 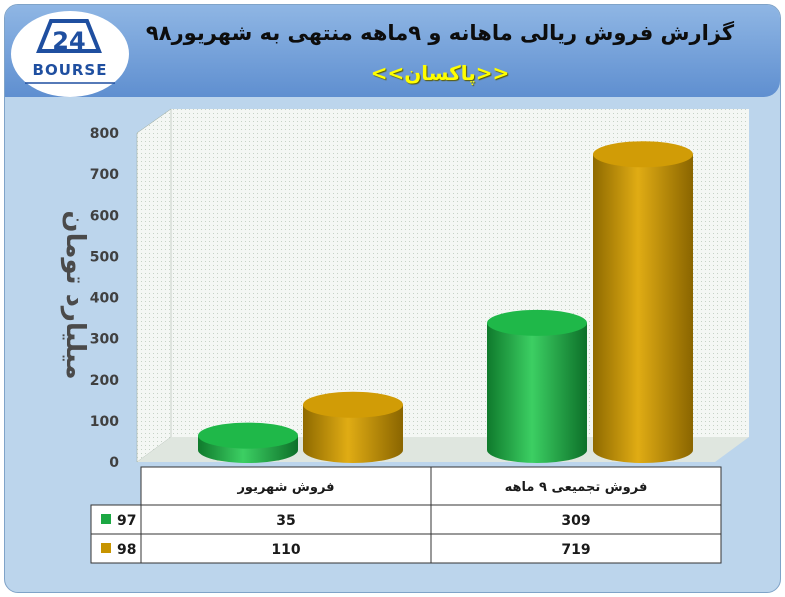 I want to click on y-tick-label: 600, so click(x=104, y=216).